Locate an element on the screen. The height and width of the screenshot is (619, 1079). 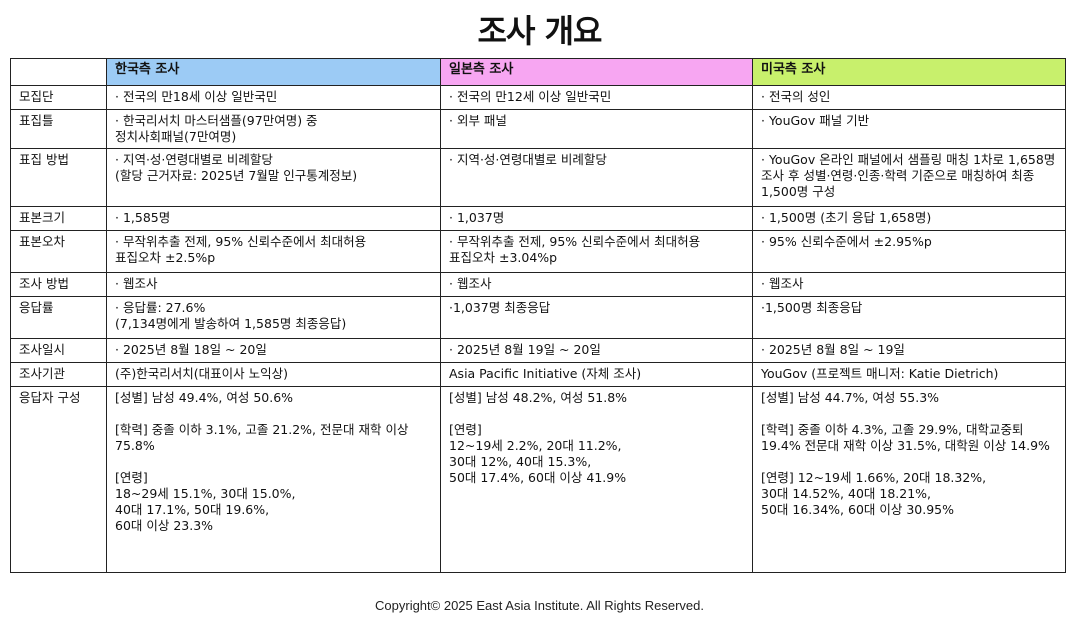
table-cell: Asia Pacific Initiative (자체 조사) is located at coordinates (596, 374).